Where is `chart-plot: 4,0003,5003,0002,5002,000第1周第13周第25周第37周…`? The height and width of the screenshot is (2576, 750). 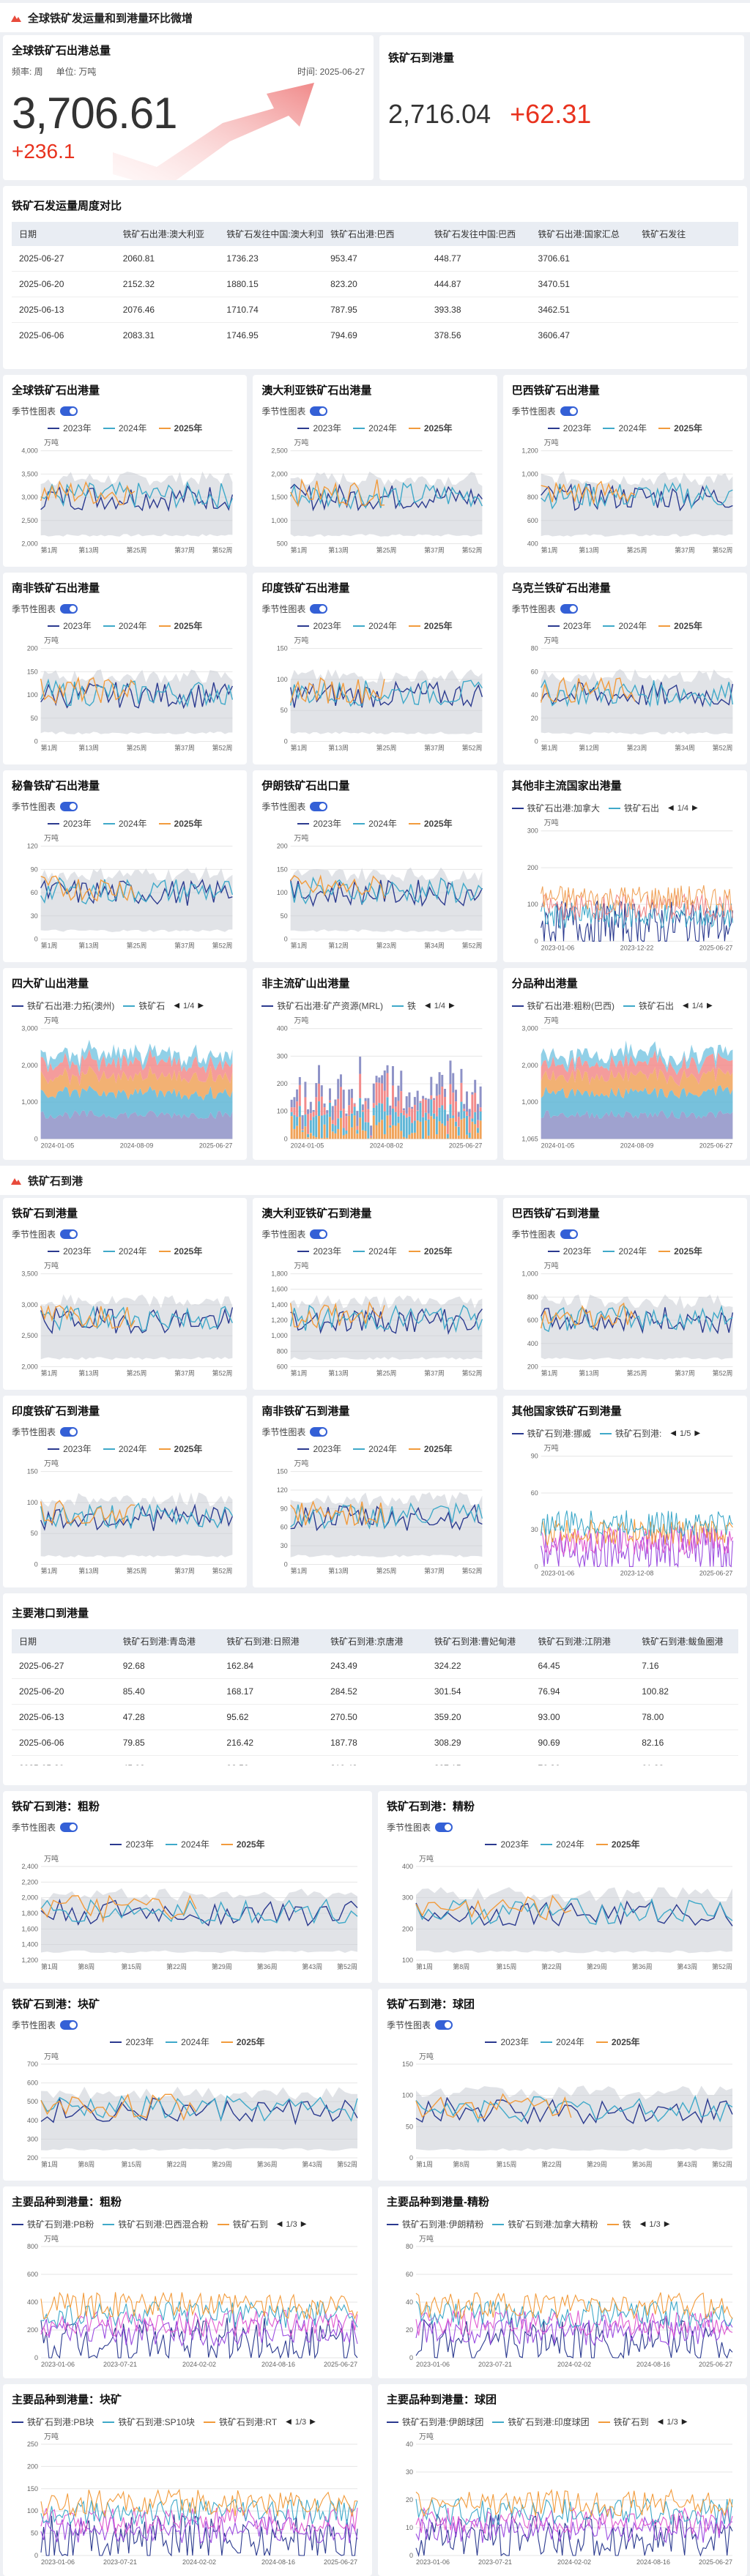
chart-plot: 4,0003,5003,0002,5002,000第1周第13周第25周第37周… is located at coordinates (125, 502).